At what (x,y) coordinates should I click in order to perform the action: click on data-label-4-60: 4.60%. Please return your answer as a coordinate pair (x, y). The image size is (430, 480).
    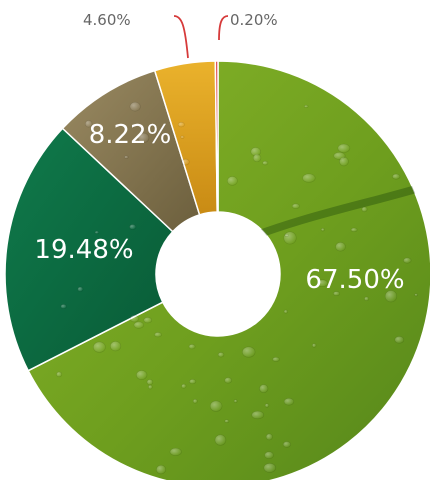
    Looking at the image, I should click on (107, 20).